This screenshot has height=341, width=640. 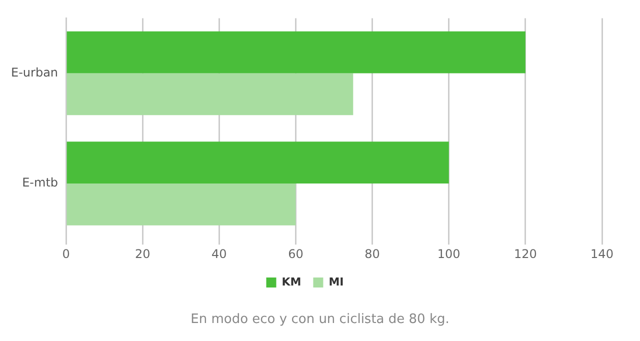 What do you see at coordinates (372, 253) in the screenshot?
I see `x-tick-label: 80` at bounding box center [372, 253].